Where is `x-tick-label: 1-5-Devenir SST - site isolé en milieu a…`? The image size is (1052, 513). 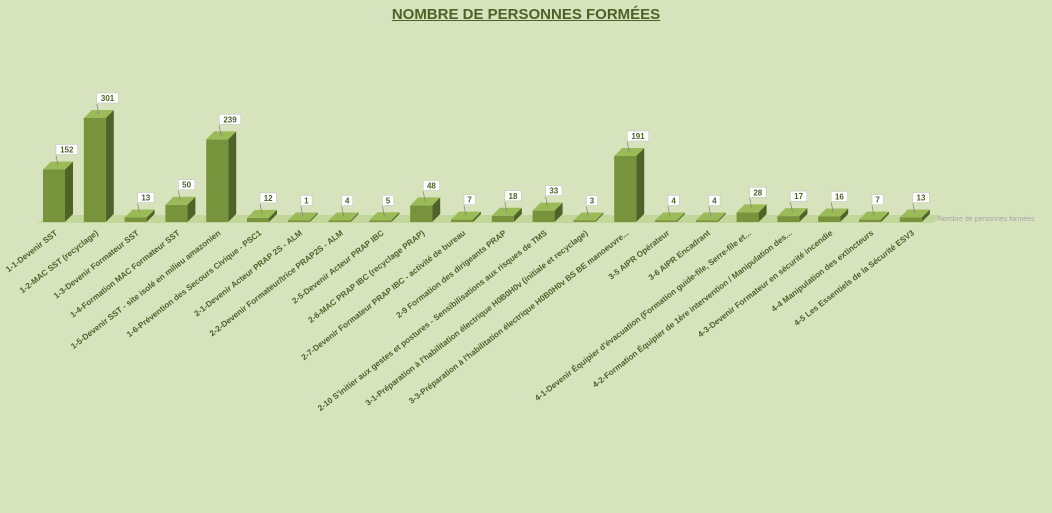
x-tick-label: 1-5-Devenir SST - site isolé en milieu a… is located at coordinates (145, 289).